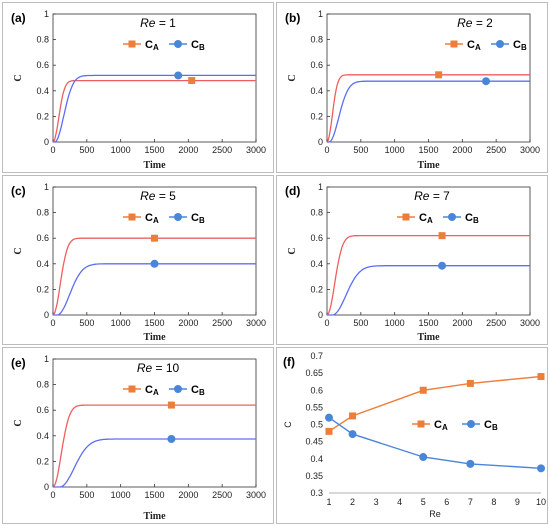 The width and height of the screenshot is (550, 526). What do you see at coordinates (446, 502) in the screenshot?
I see `x-tick-label: 6` at bounding box center [446, 502].